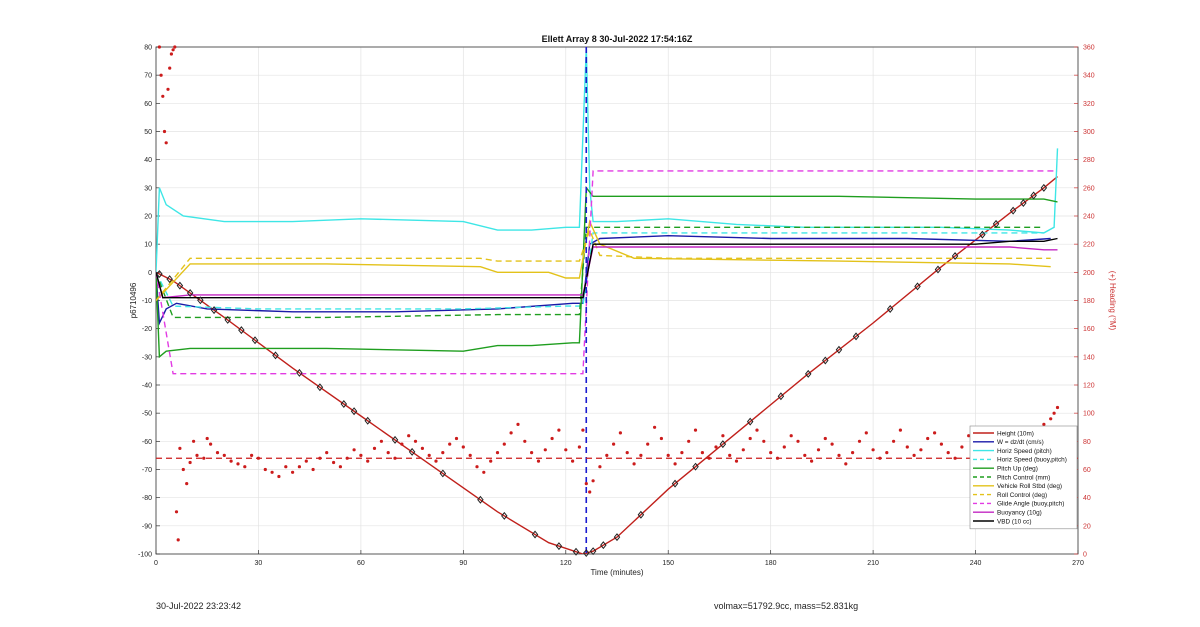 The image size is (1200, 627). Describe the element at coordinates (199, 606) in the screenshot. I see `footer-timestamp: 30-Jul-2022 23:23:42` at that location.